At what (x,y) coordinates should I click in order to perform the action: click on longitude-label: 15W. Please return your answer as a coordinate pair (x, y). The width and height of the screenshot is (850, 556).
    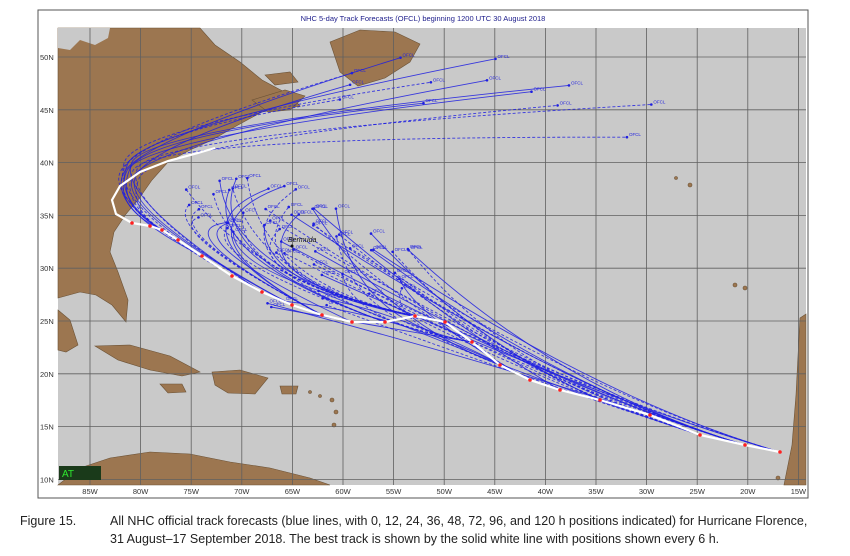
    Looking at the image, I should click on (799, 491).